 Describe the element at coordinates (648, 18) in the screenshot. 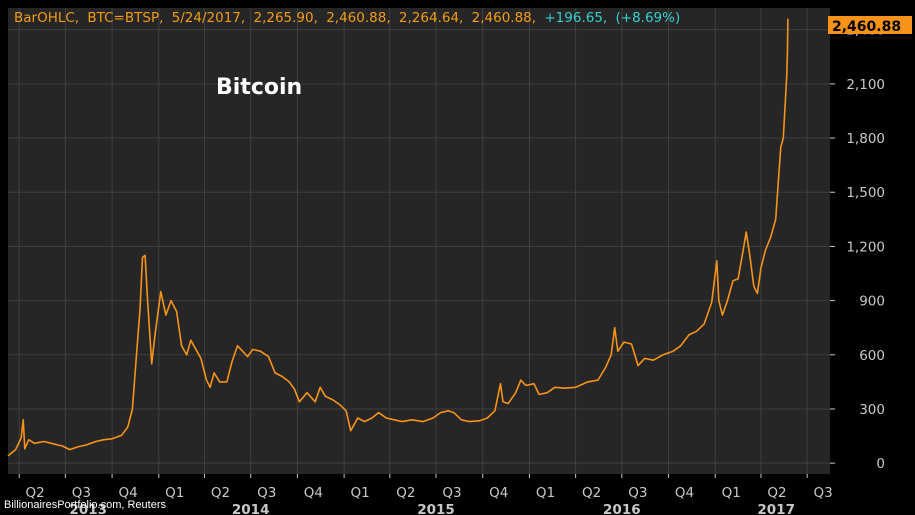

I see `header-change-pct: (+8.69%)` at that location.